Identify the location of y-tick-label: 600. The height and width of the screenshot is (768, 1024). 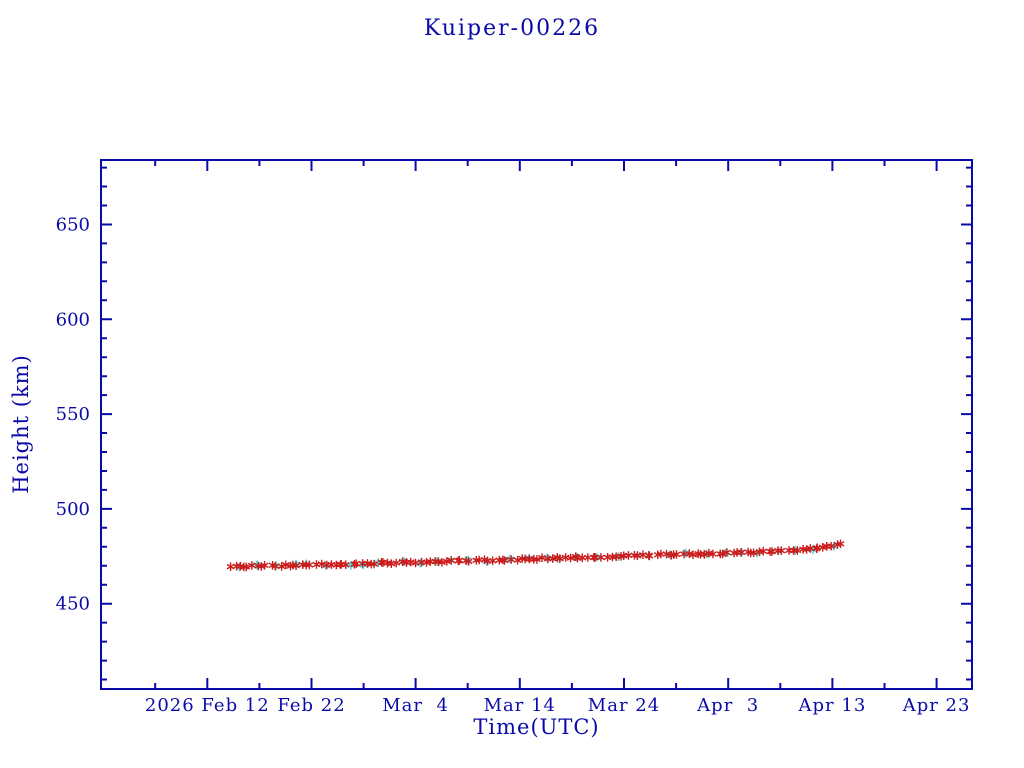
(73, 319).